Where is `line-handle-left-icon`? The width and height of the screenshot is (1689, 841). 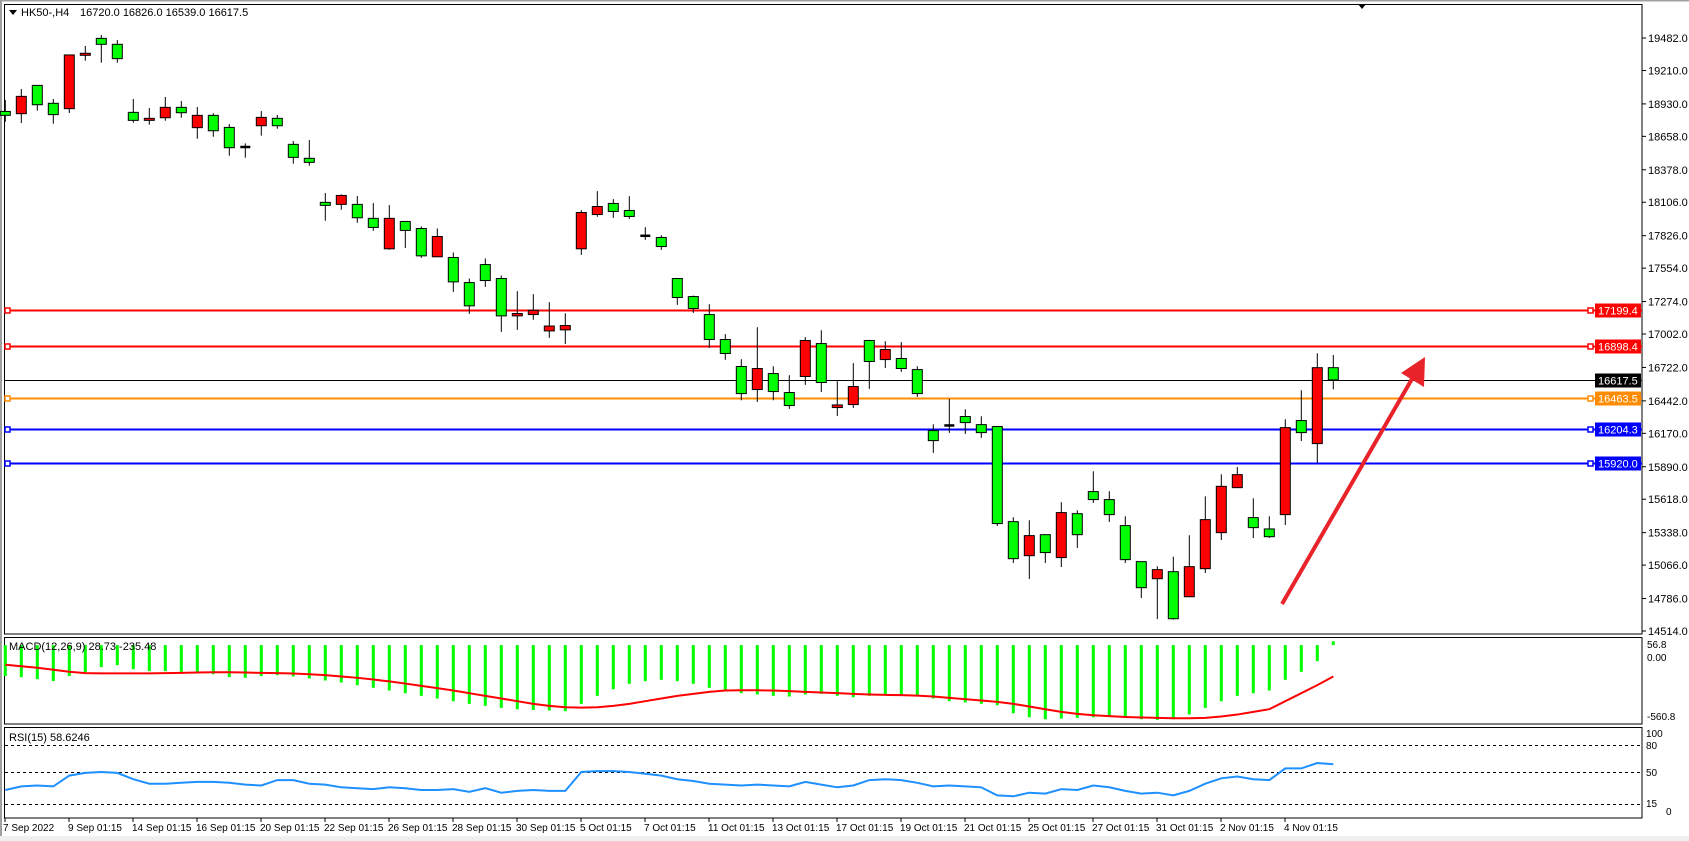 line-handle-left-icon is located at coordinates (7, 310).